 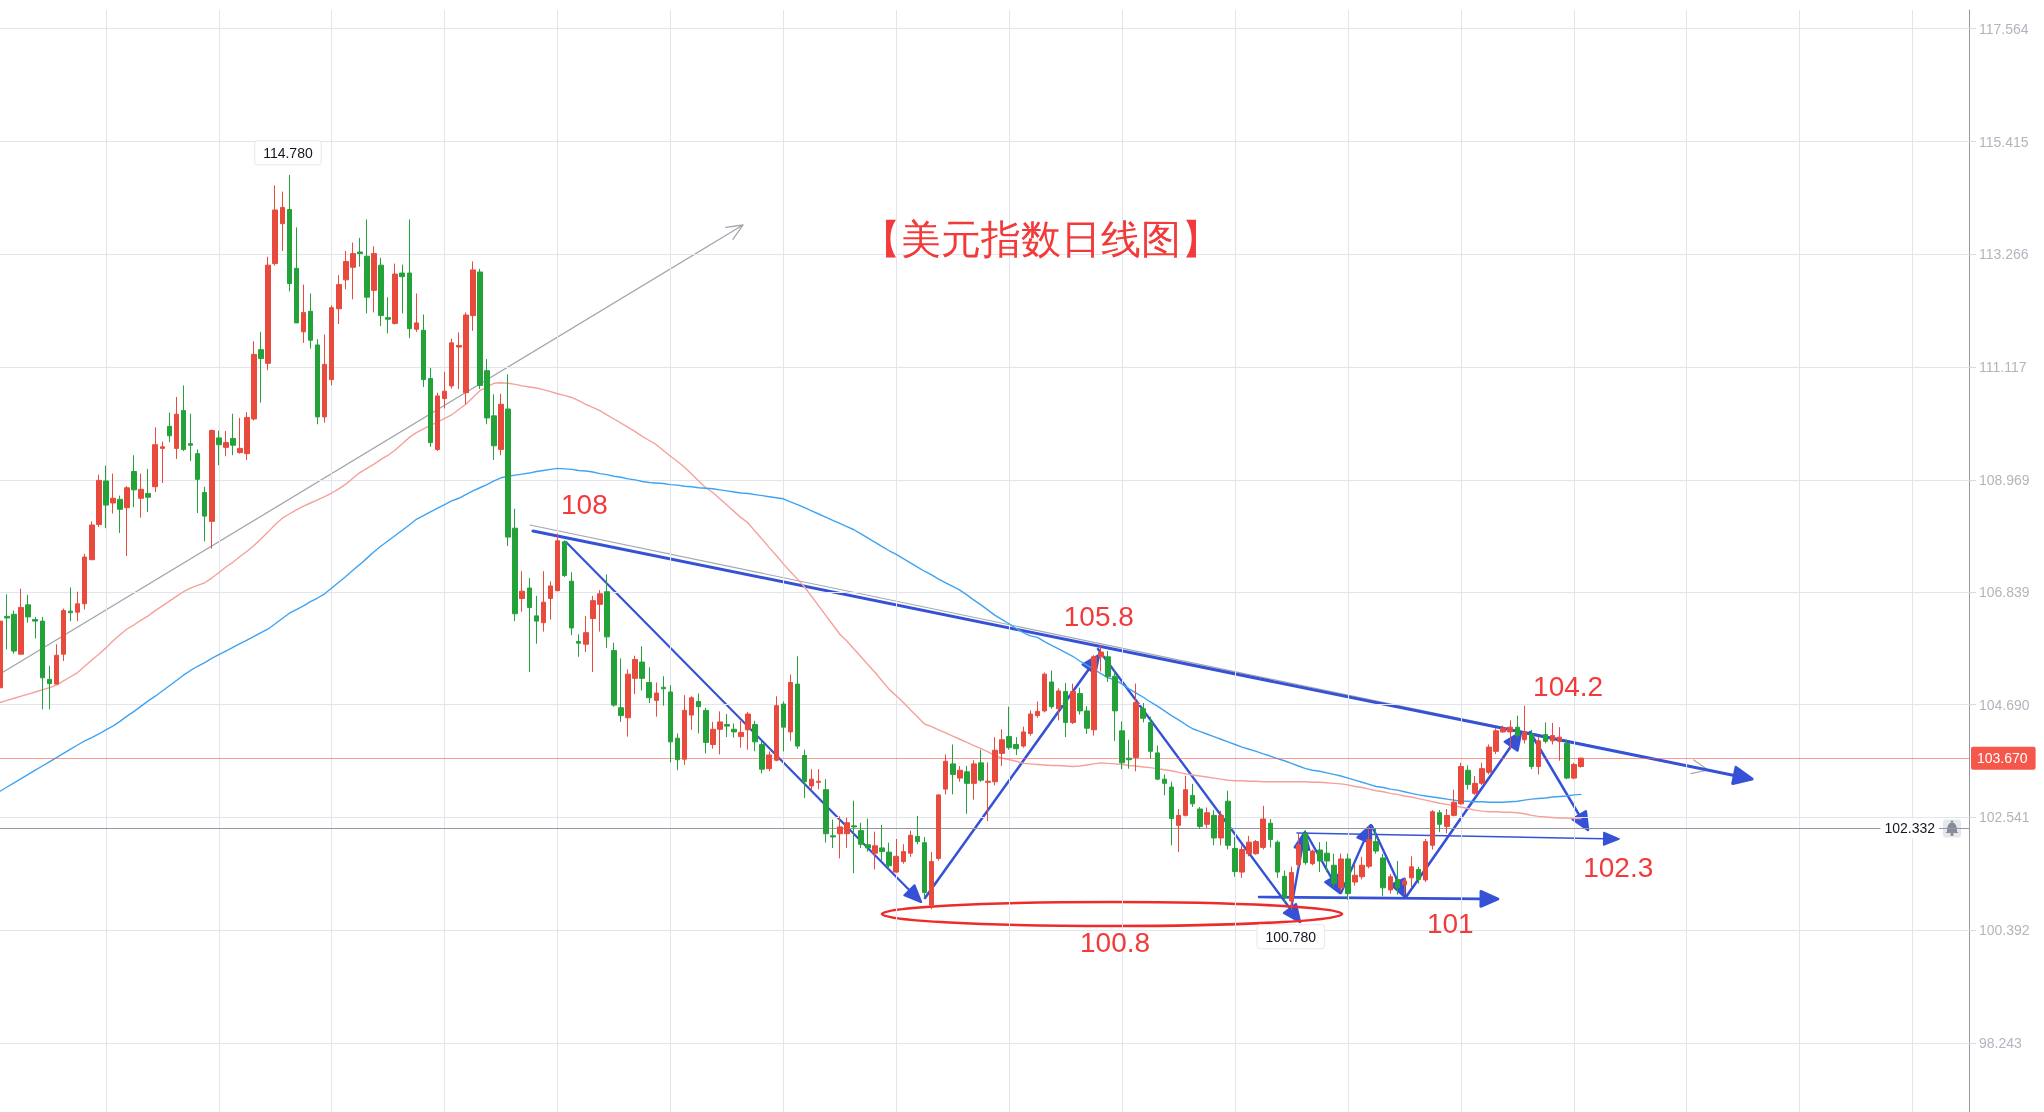 What do you see at coordinates (288, 152) in the screenshot?
I see `annotation: 114.780` at bounding box center [288, 152].